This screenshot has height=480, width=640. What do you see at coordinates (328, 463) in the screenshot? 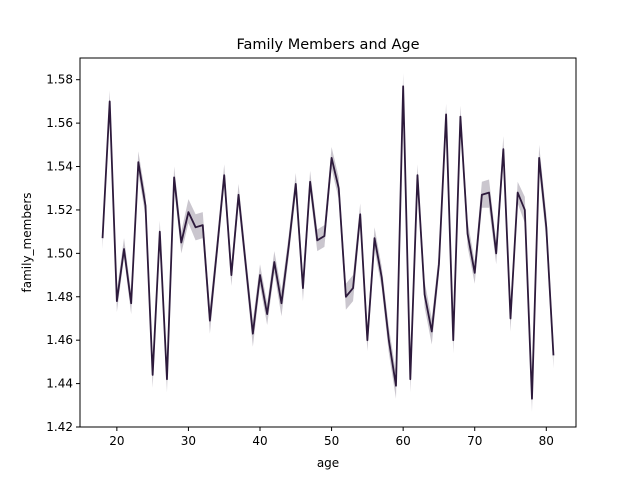
I see `x-axis-label: age` at bounding box center [328, 463].